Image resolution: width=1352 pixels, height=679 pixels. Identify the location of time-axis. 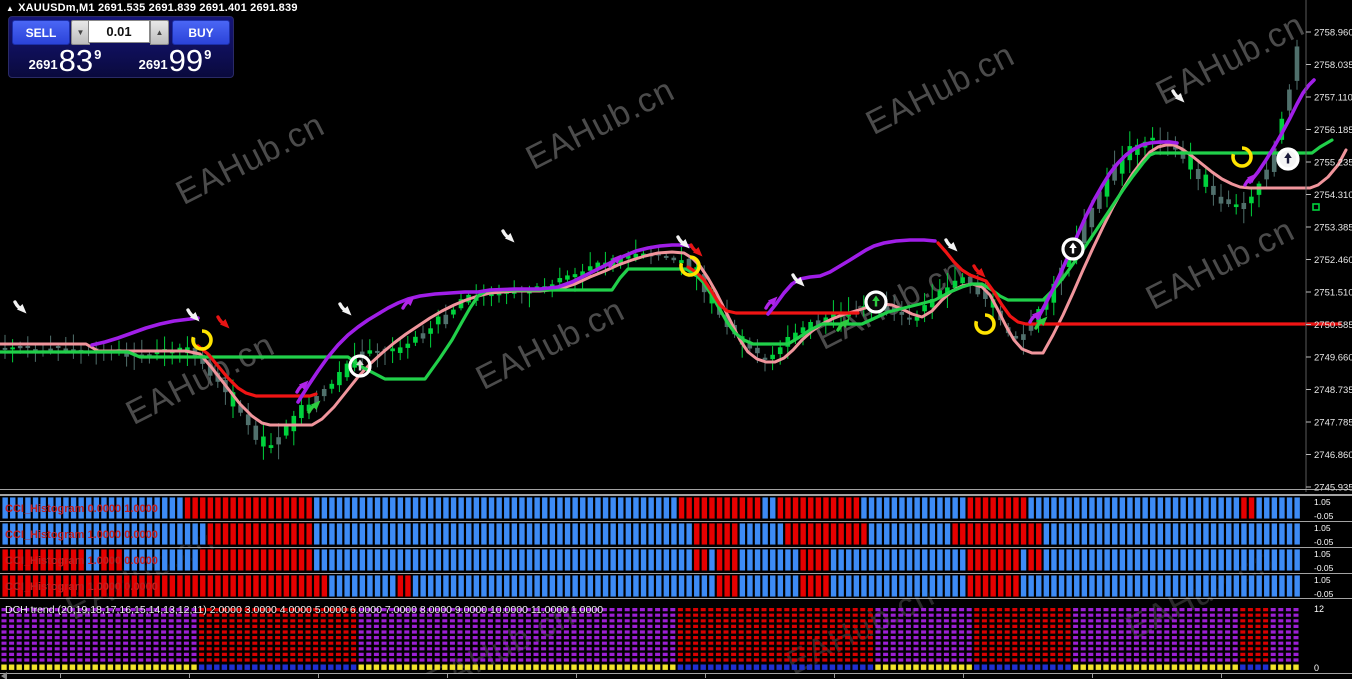
(676, 676).